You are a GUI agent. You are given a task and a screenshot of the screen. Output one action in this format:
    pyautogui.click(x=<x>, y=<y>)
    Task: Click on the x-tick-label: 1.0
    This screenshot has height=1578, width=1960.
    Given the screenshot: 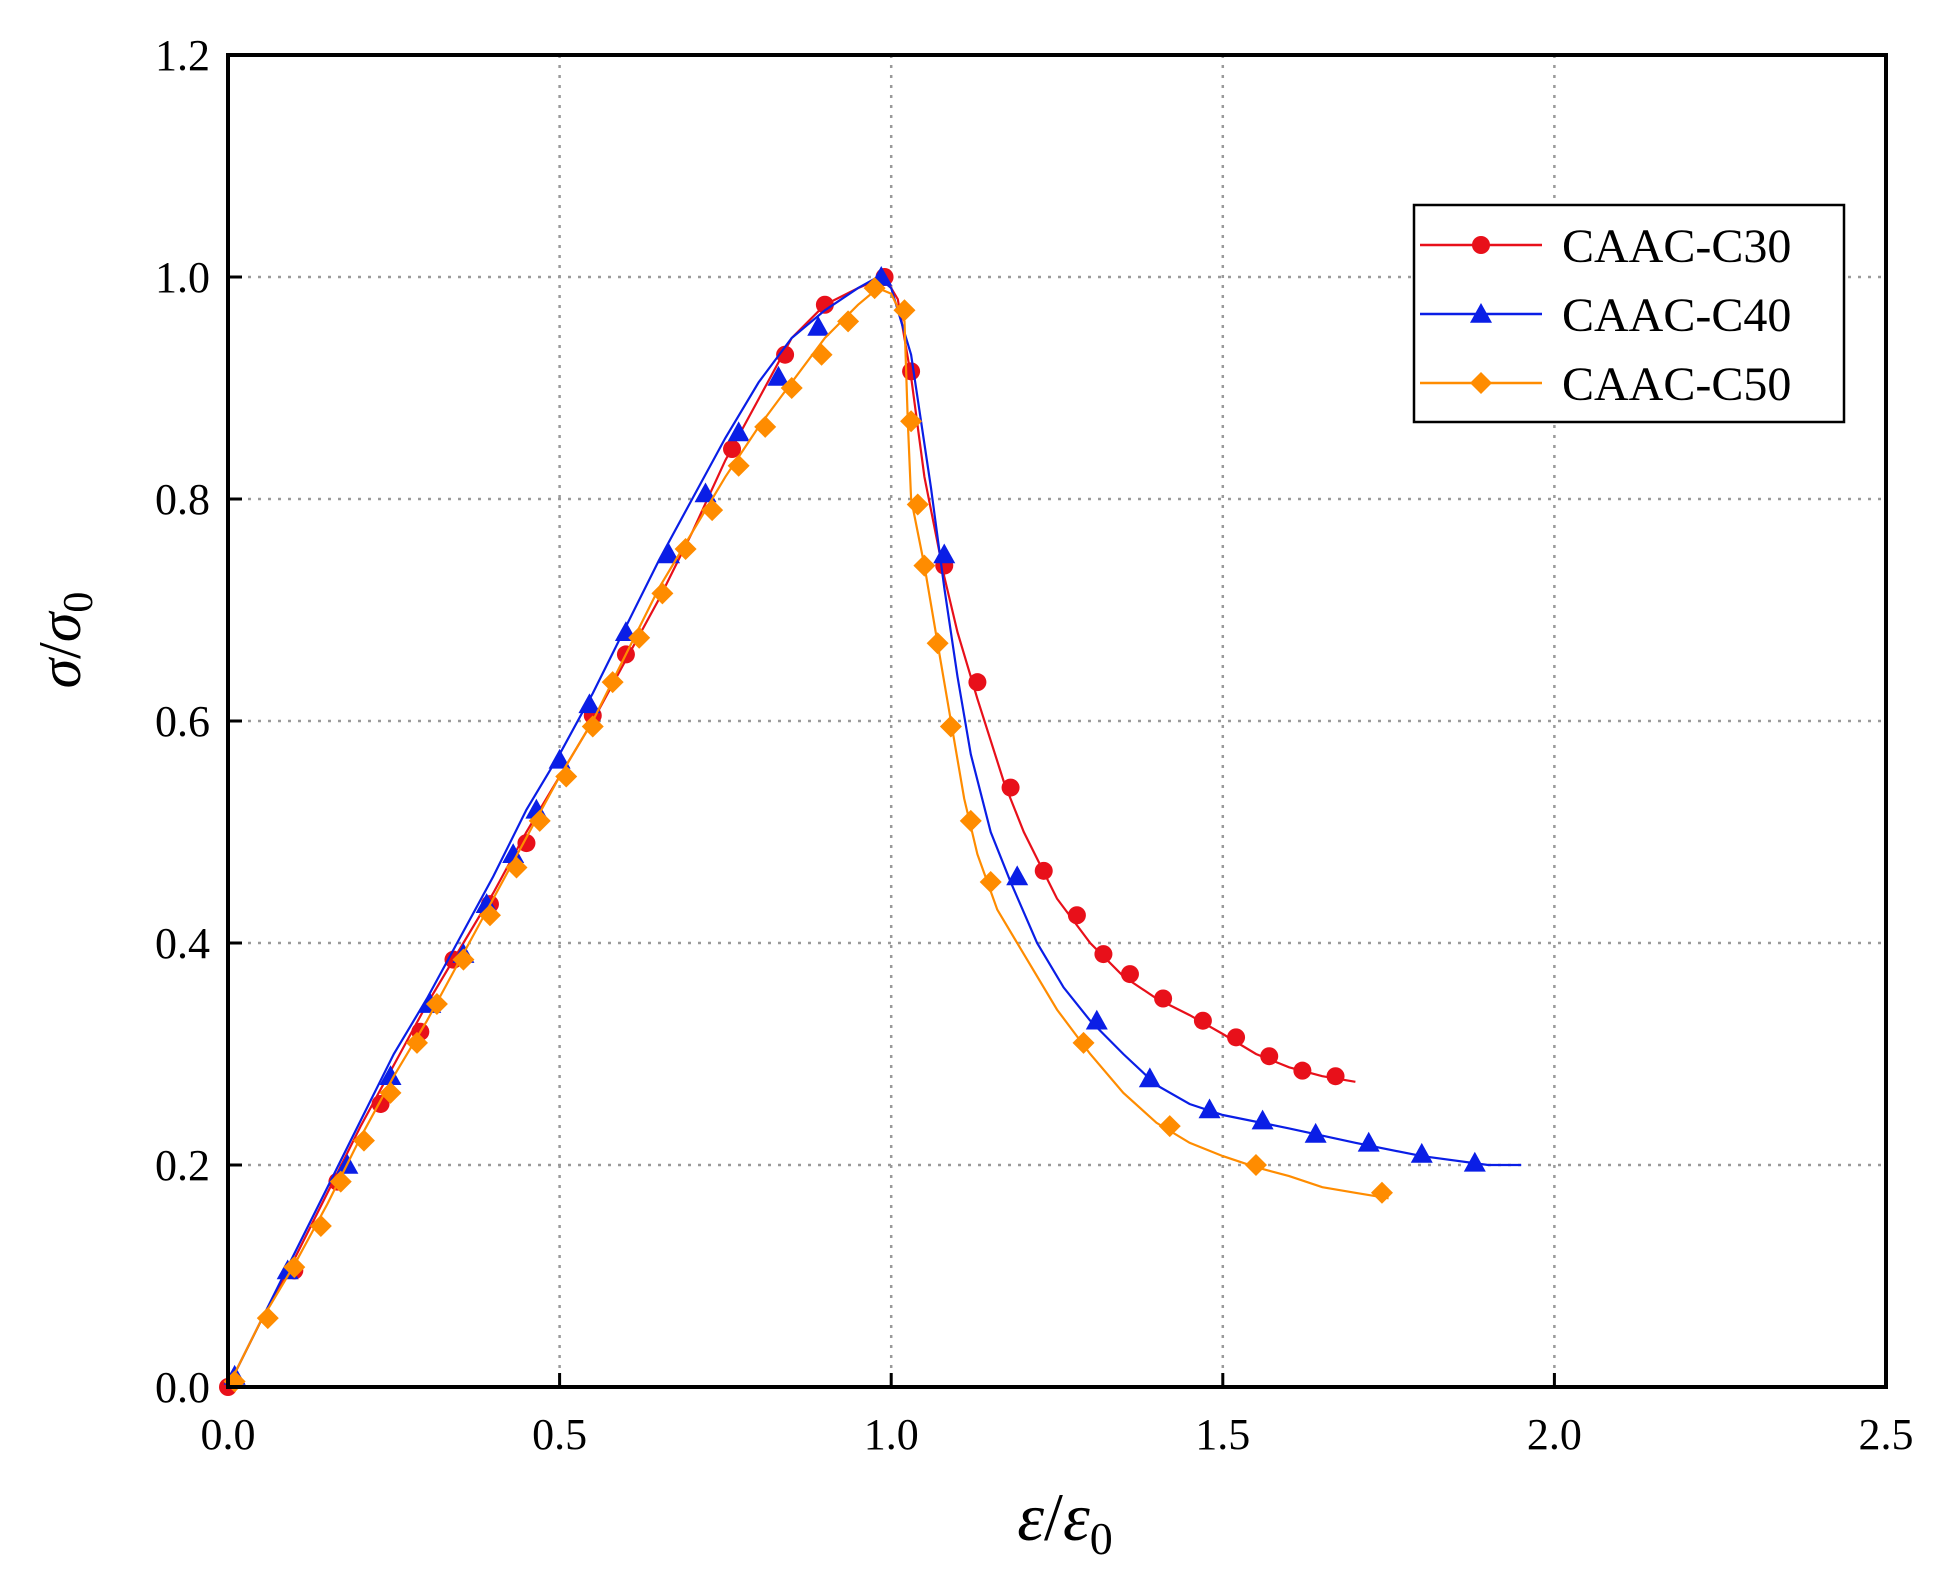 What is the action you would take?
    pyautogui.click(x=891, y=1434)
    